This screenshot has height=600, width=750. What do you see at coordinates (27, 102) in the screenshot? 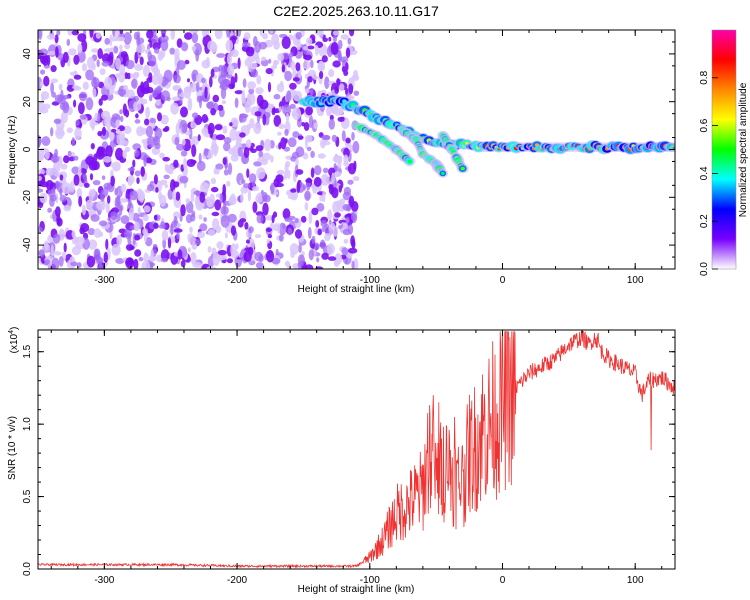
I see `y-tick-label: 20` at bounding box center [27, 102].